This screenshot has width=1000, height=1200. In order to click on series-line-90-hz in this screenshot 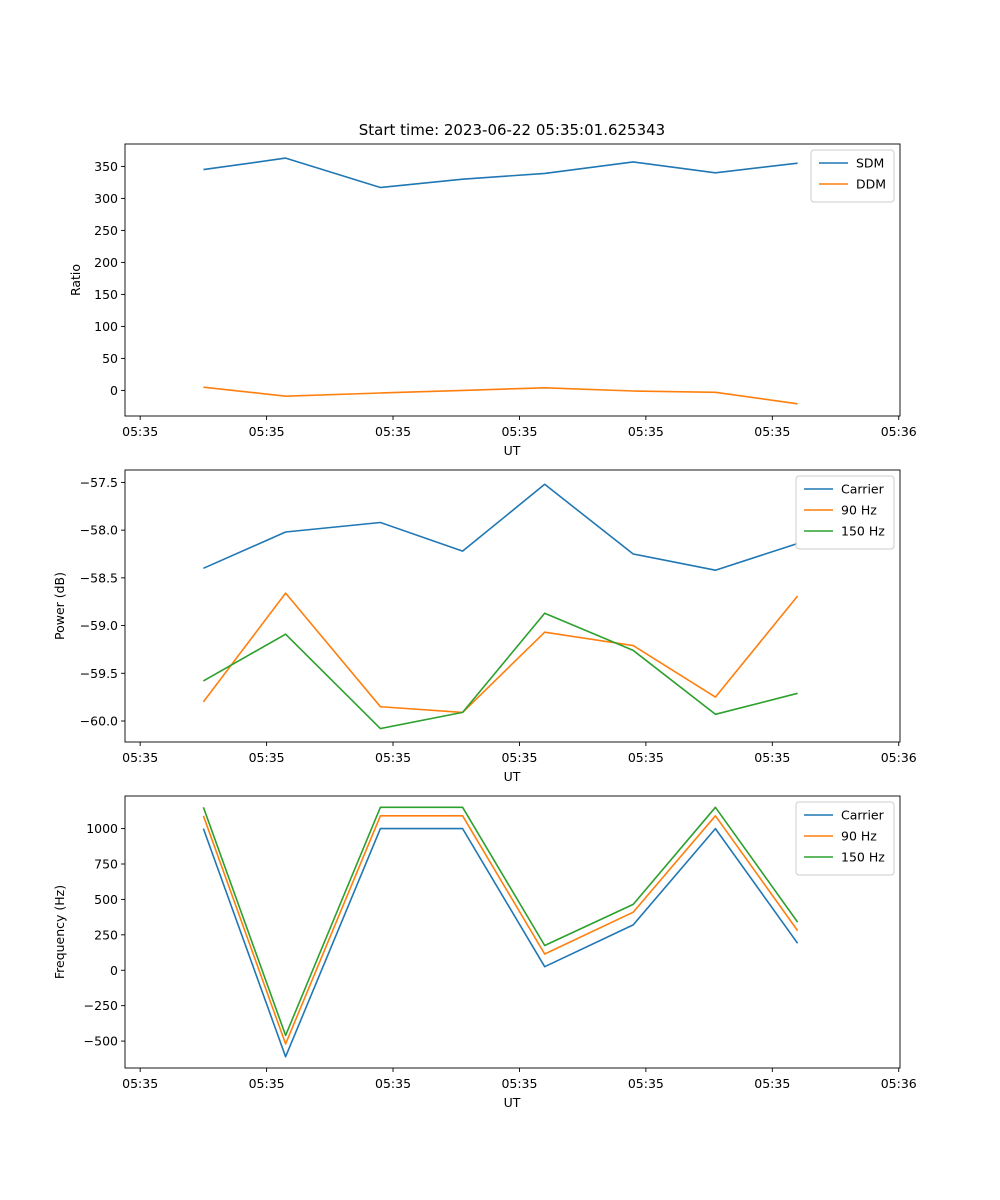, I will do `click(500, 929)`.